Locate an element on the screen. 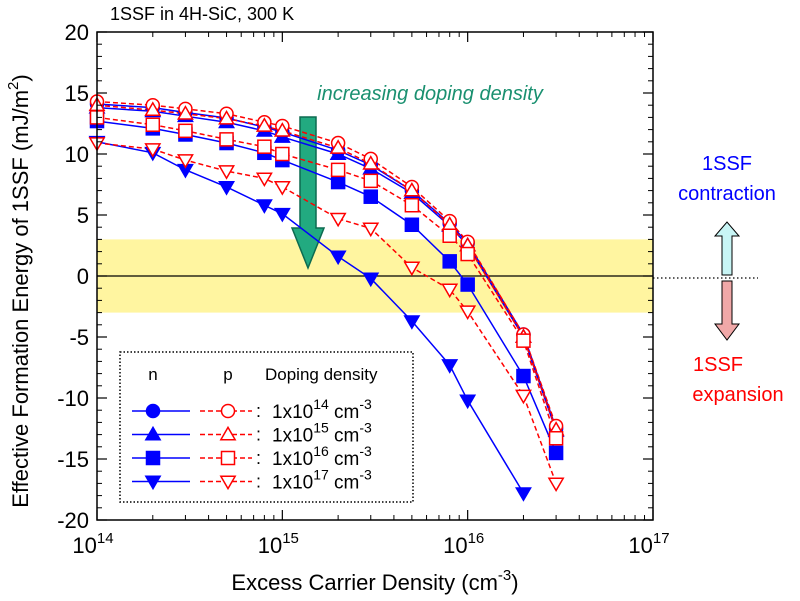 The image size is (800, 601). contraction-label: 1SSF is located at coordinates (727, 164).